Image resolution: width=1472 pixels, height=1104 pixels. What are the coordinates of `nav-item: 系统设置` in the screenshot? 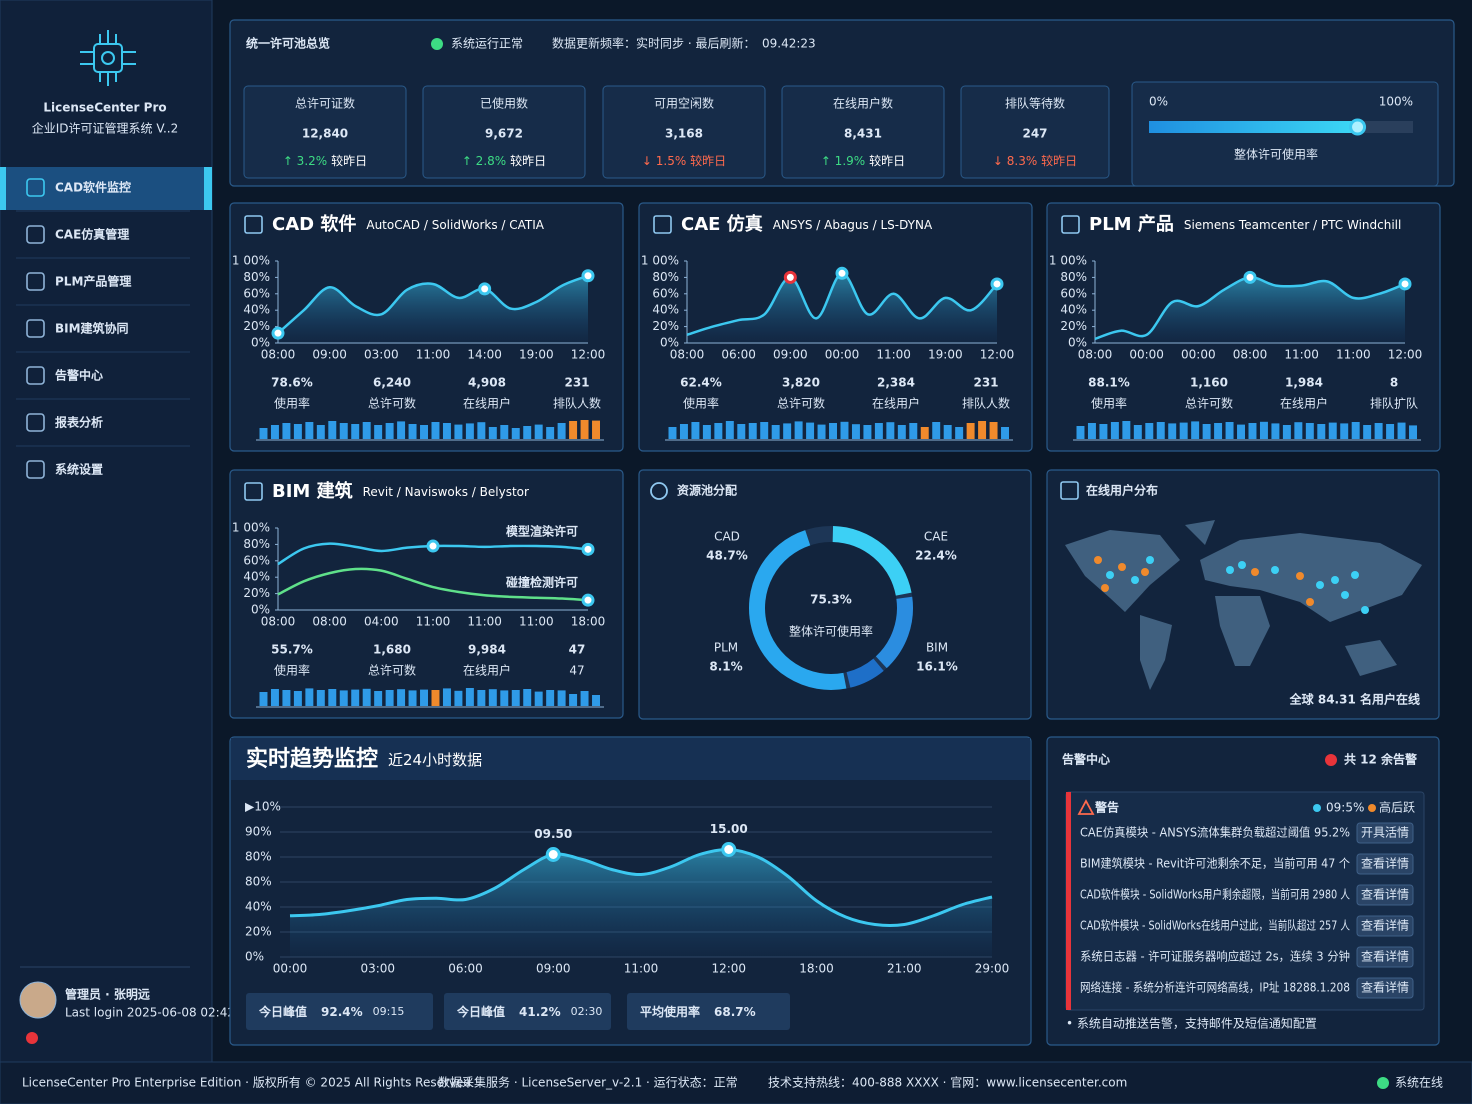 It's located at (79, 469).